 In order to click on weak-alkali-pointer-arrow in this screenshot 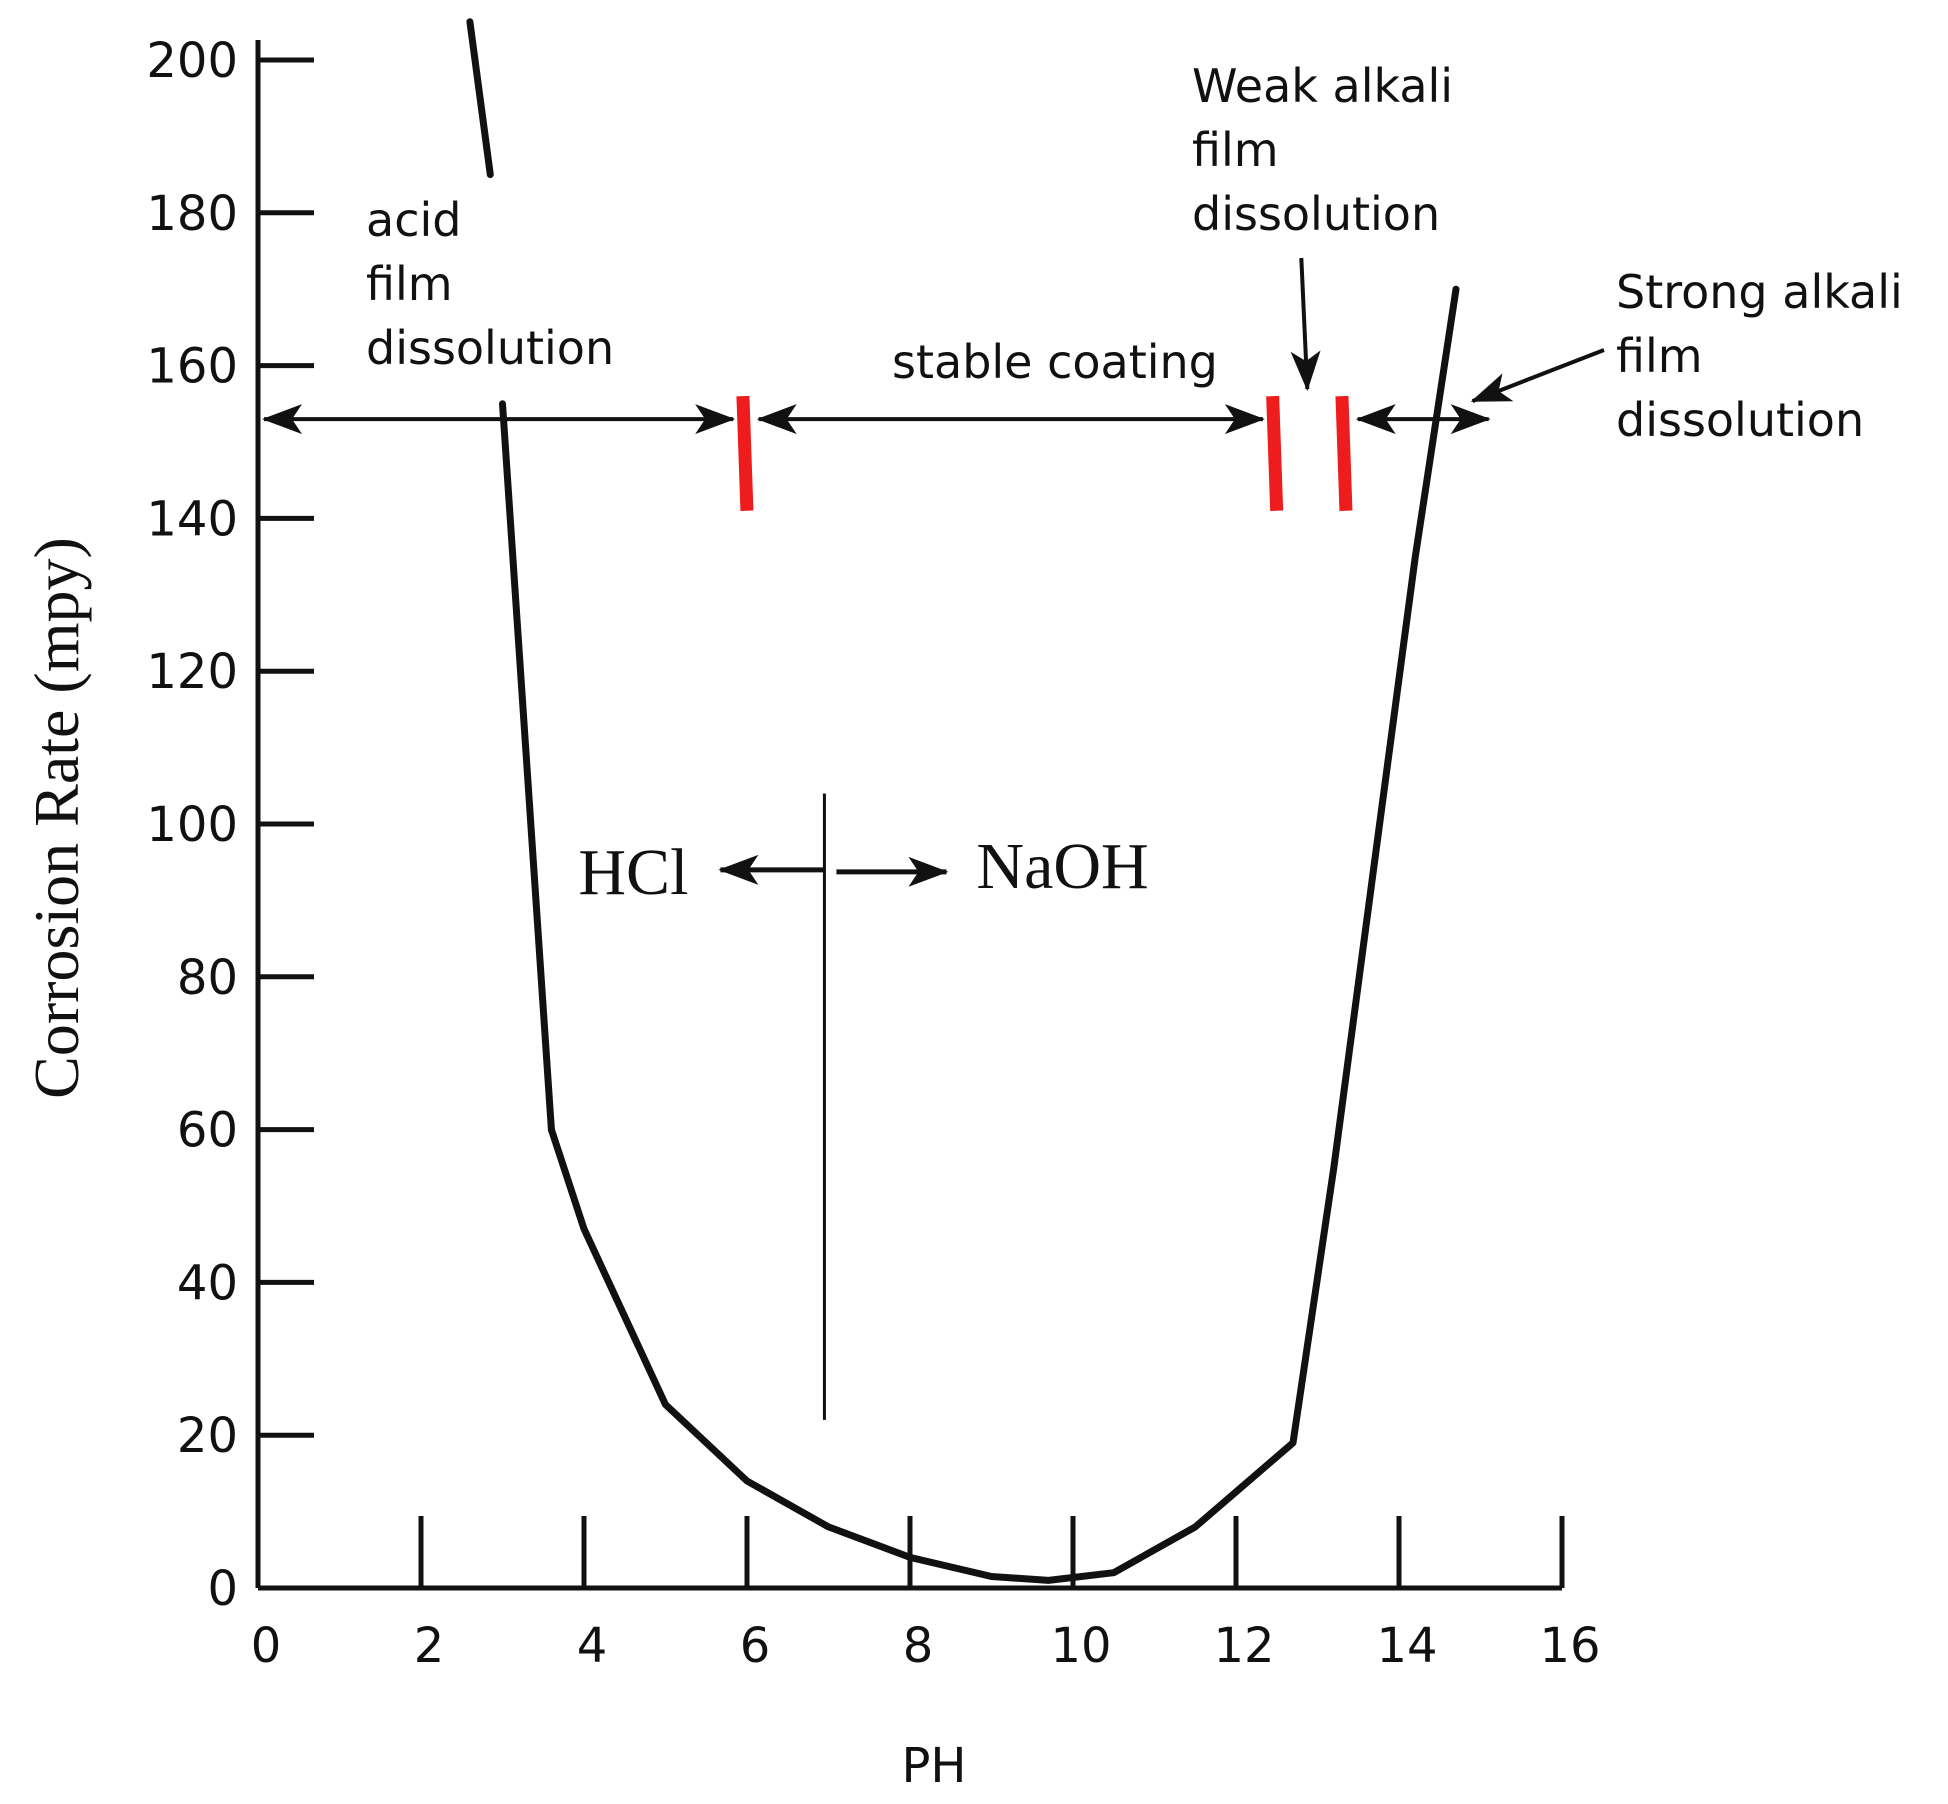, I will do `click(1305, 324)`.